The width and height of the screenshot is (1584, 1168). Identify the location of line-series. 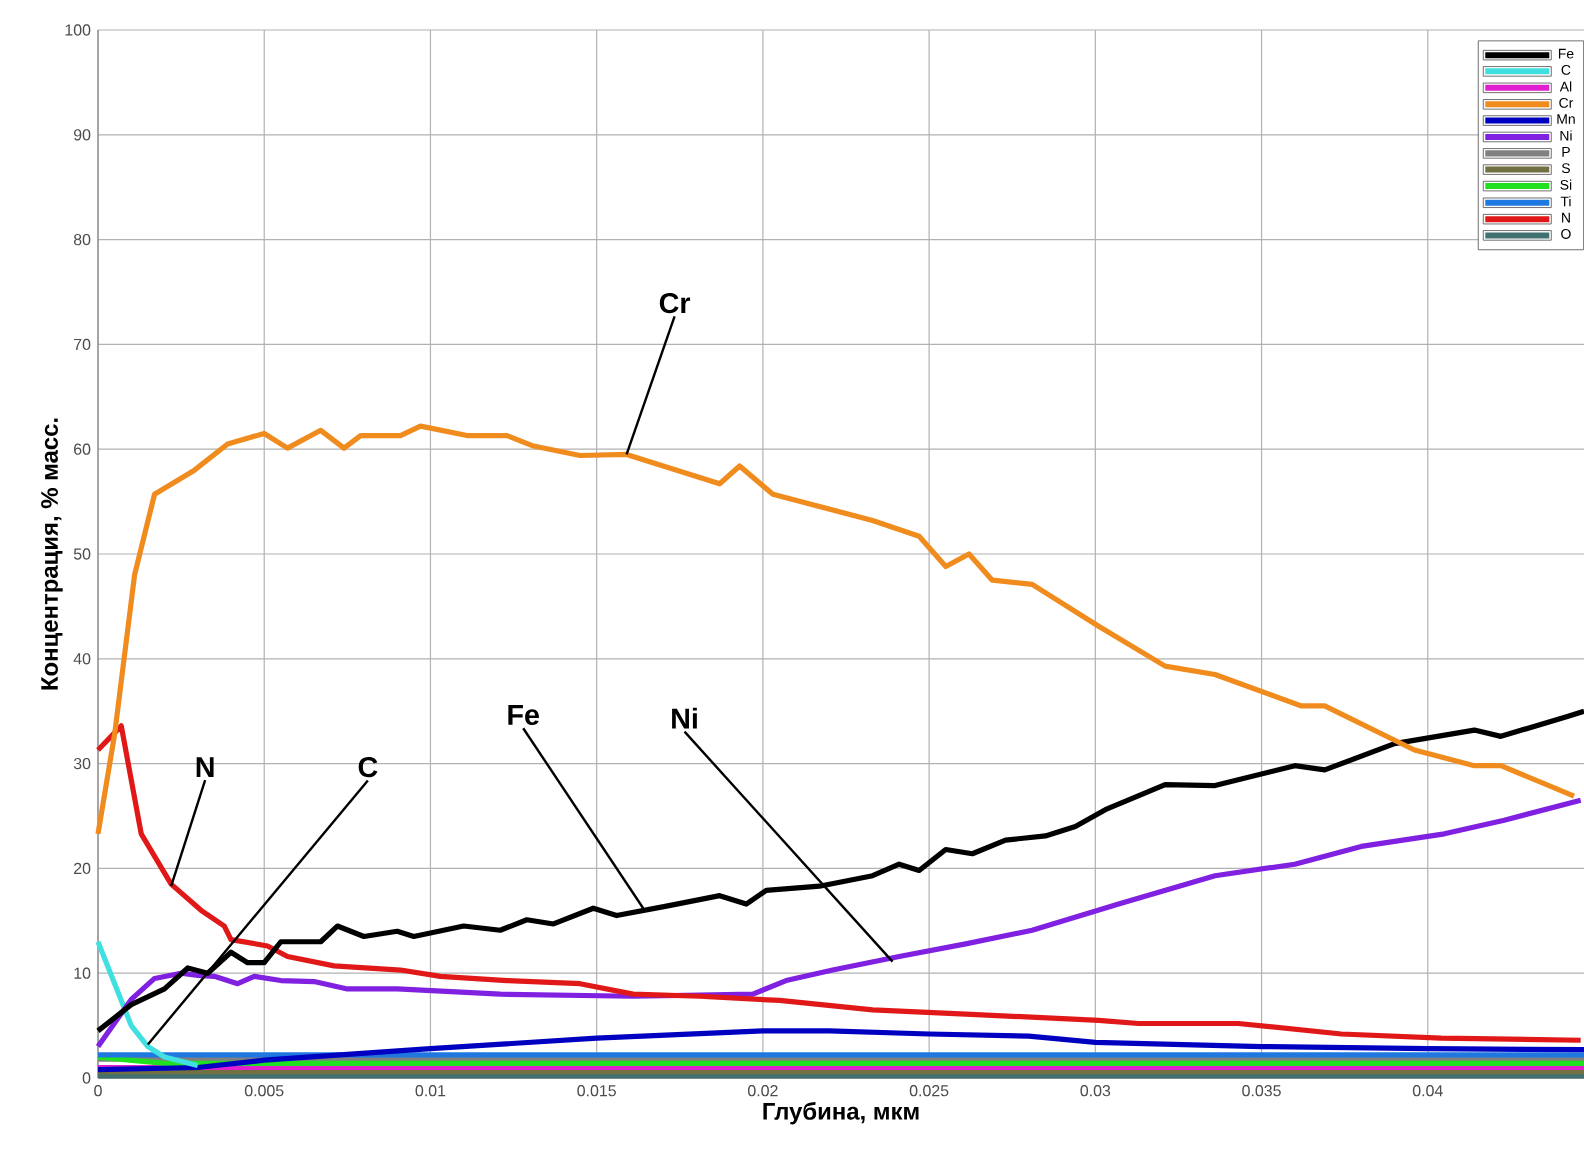
(839, 1050).